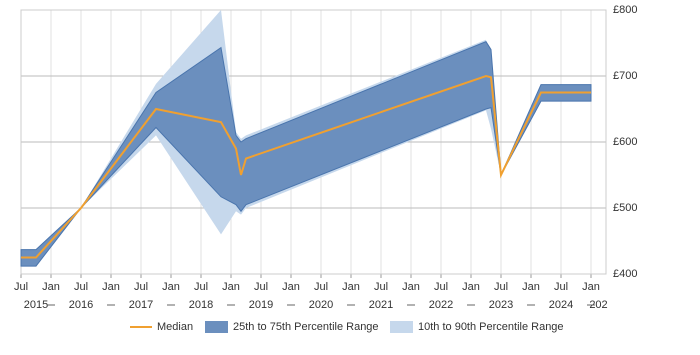 This screenshot has height=355, width=700. What do you see at coordinates (625, 274) in the screenshot?
I see `y-tick-label: £400` at bounding box center [625, 274].